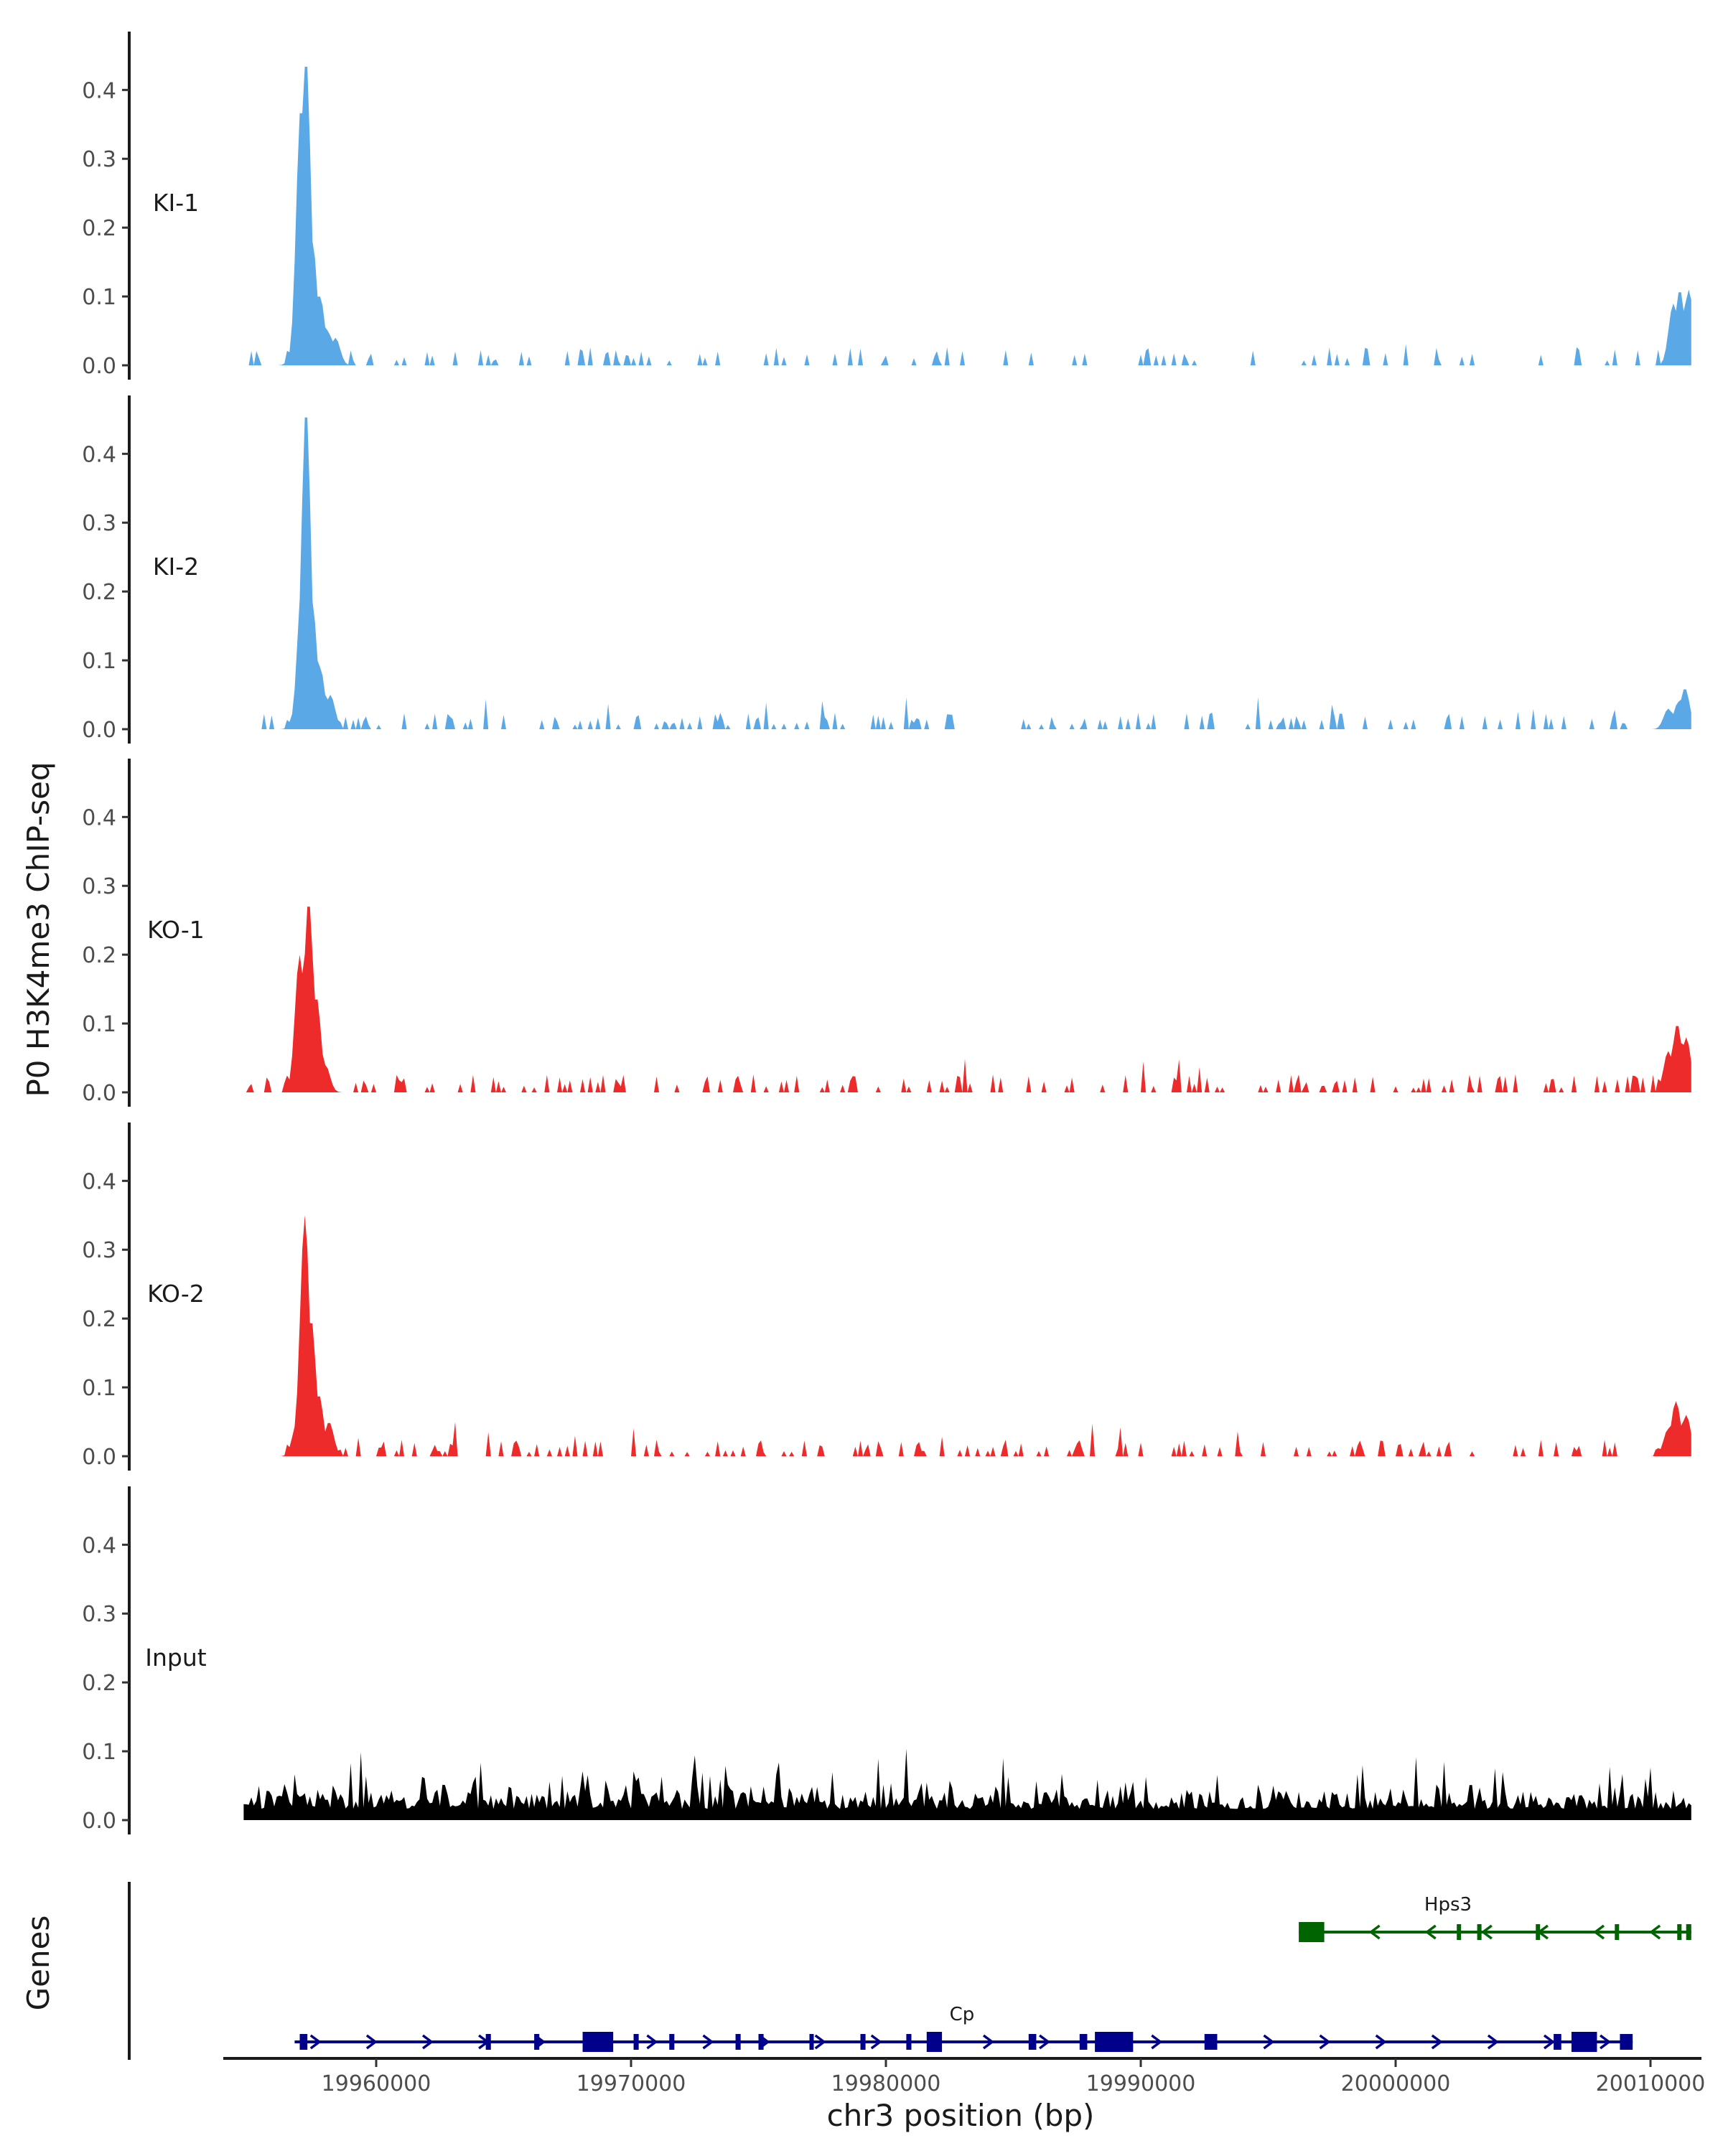 This screenshot has width=1723, height=2156. Describe the element at coordinates (176, 567) in the screenshot. I see `track-label-ki-2: KI-2` at that location.